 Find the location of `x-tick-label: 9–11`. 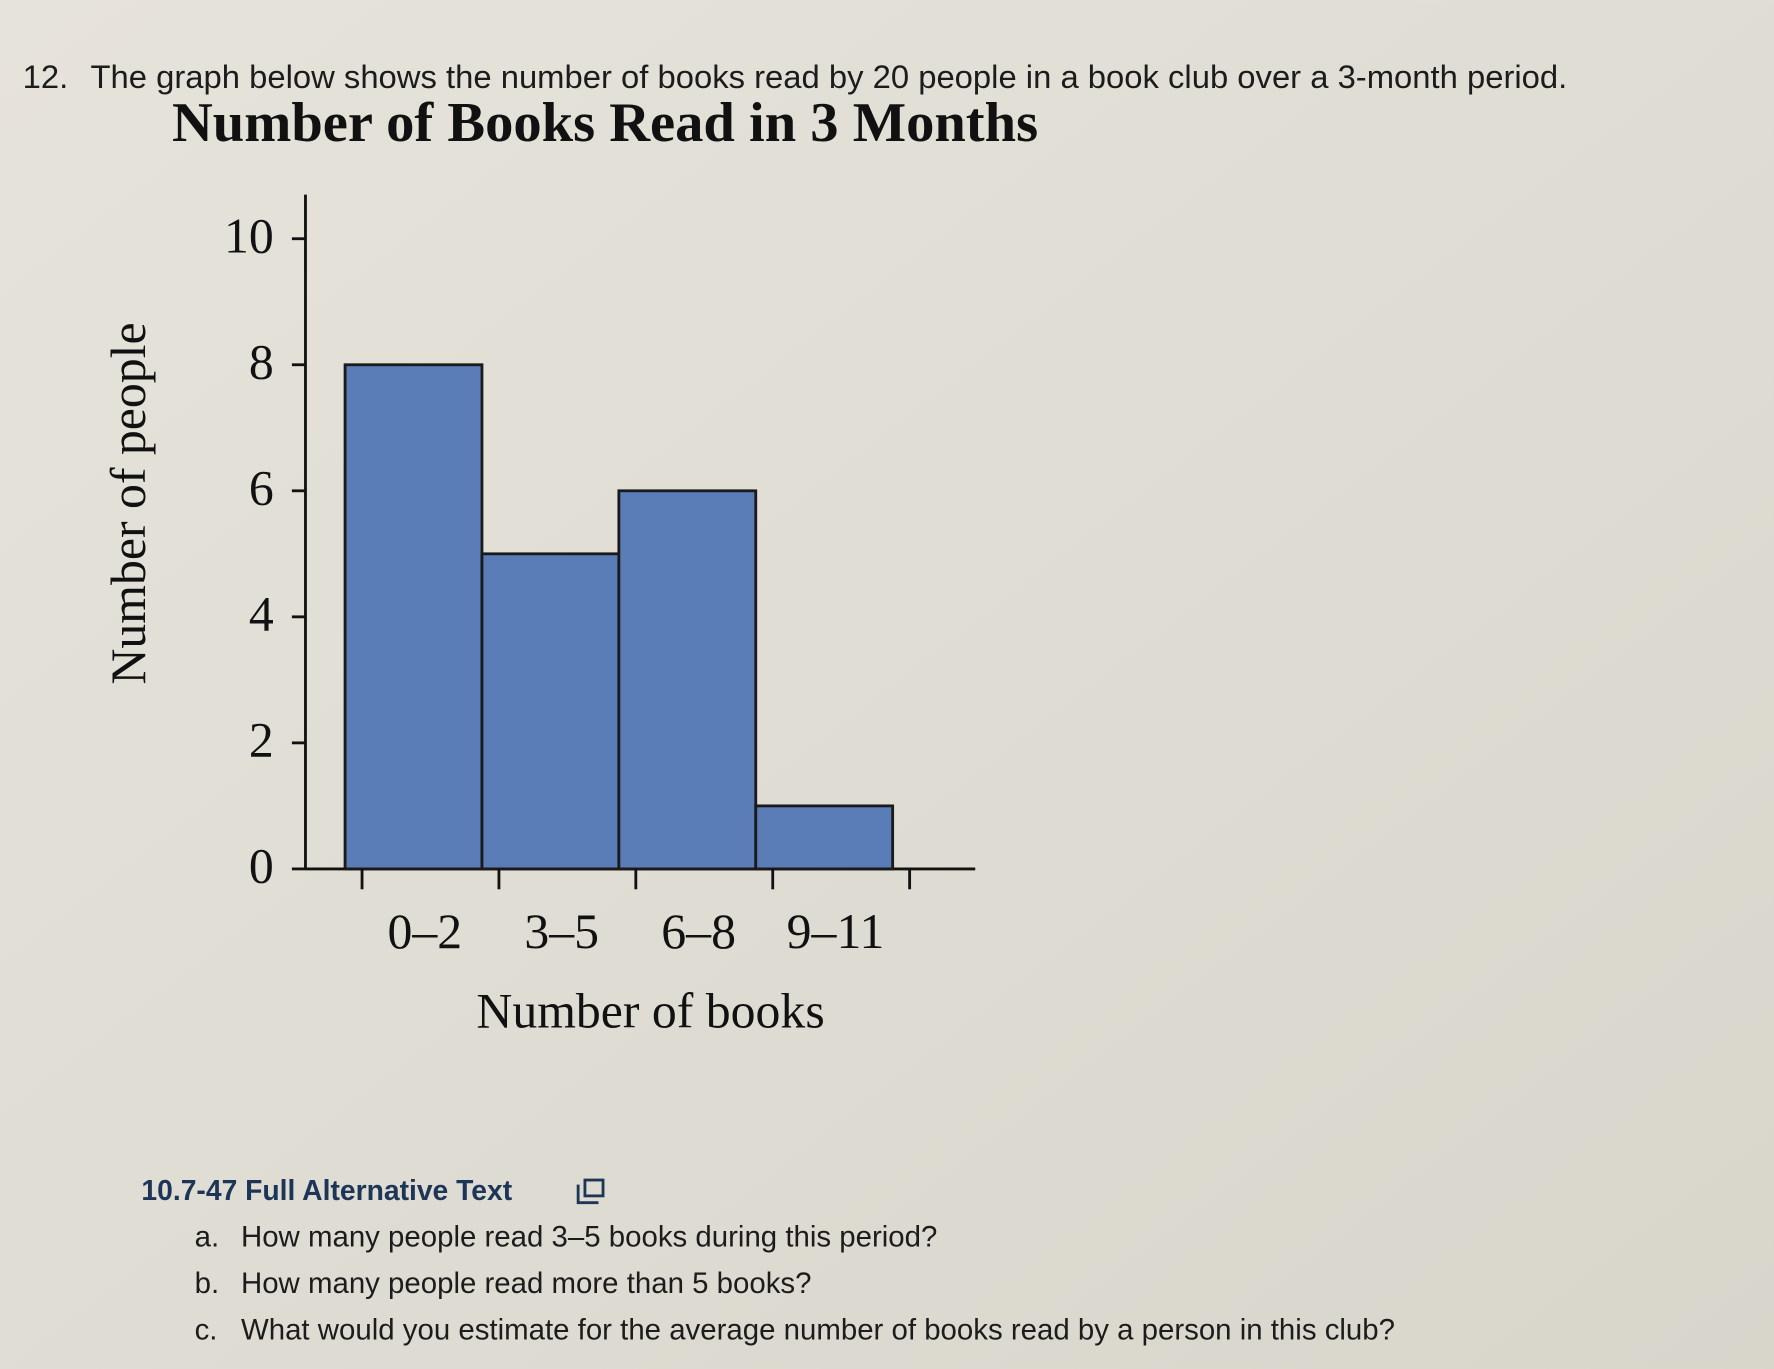

x-tick-label: 9–11 is located at coordinates (836, 931).